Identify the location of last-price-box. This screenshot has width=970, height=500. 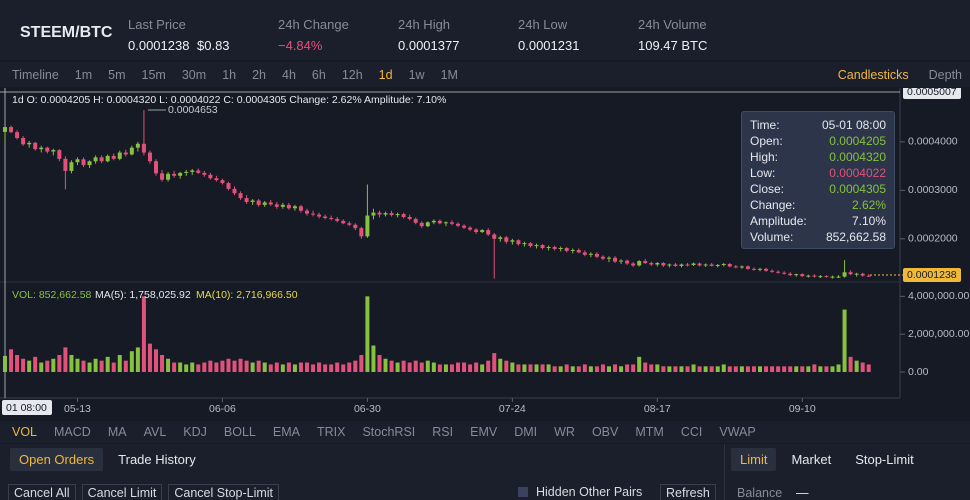
(932, 275).